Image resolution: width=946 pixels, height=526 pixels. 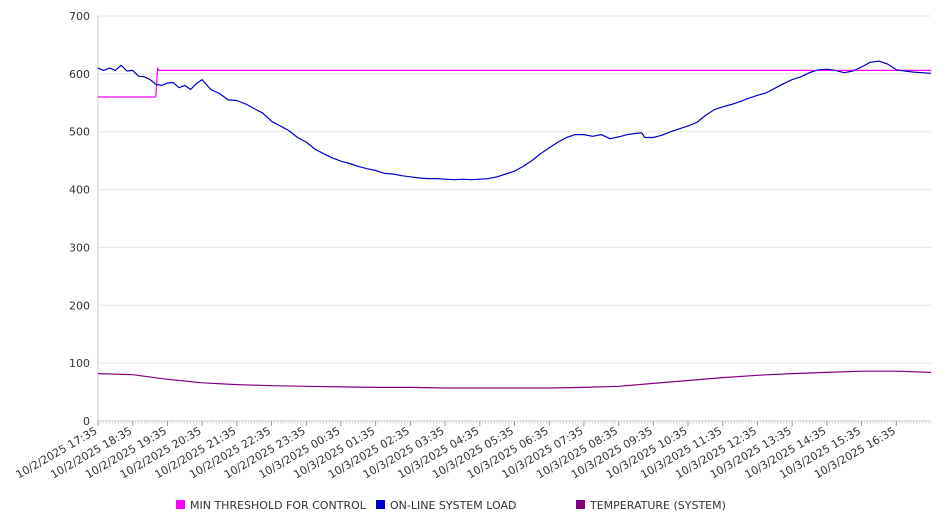 I want to click on y-axis: 0 100 200 300 400 500 600 700, so click(x=84, y=219).